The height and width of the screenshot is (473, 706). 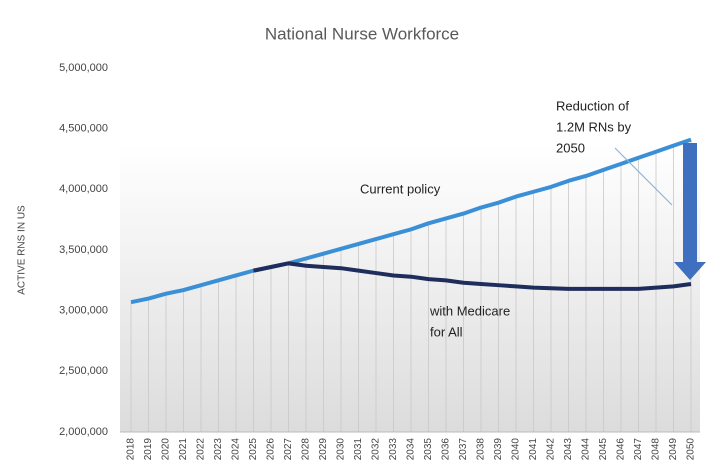 What do you see at coordinates (472, 276) in the screenshot?
I see `series-line` at bounding box center [472, 276].